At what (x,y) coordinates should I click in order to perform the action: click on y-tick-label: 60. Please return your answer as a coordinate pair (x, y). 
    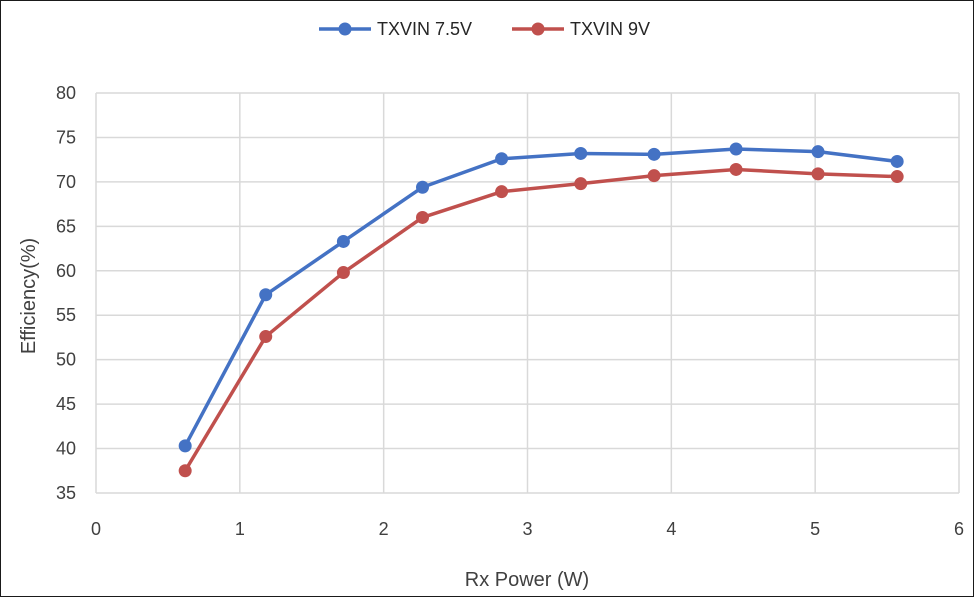
    Looking at the image, I should click on (66, 271).